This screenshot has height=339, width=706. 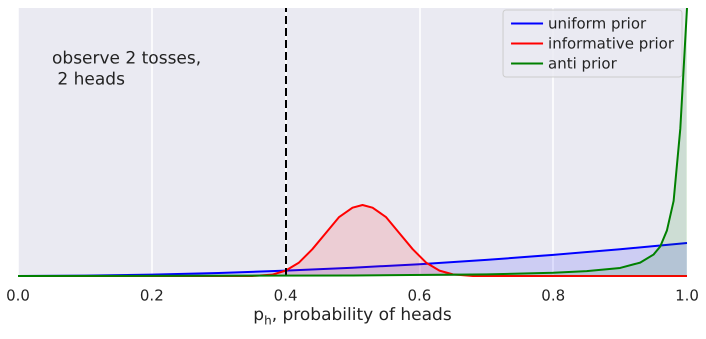 I want to click on x-axis-title: p$_{h}$, probability of heads, so click(x=352, y=317).